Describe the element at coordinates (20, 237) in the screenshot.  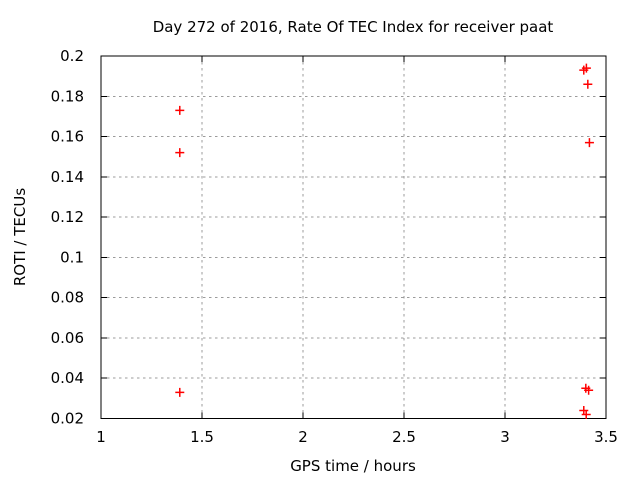
I see `y-axis-label: ROTI / TECUs` at that location.